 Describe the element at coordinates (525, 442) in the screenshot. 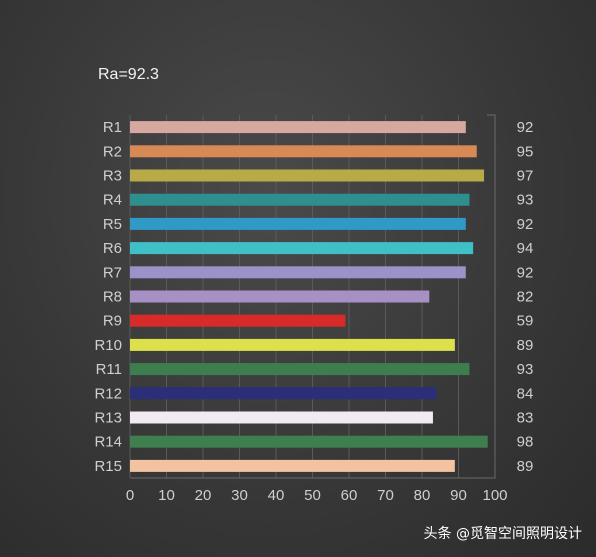

I see `value-label: 98` at that location.